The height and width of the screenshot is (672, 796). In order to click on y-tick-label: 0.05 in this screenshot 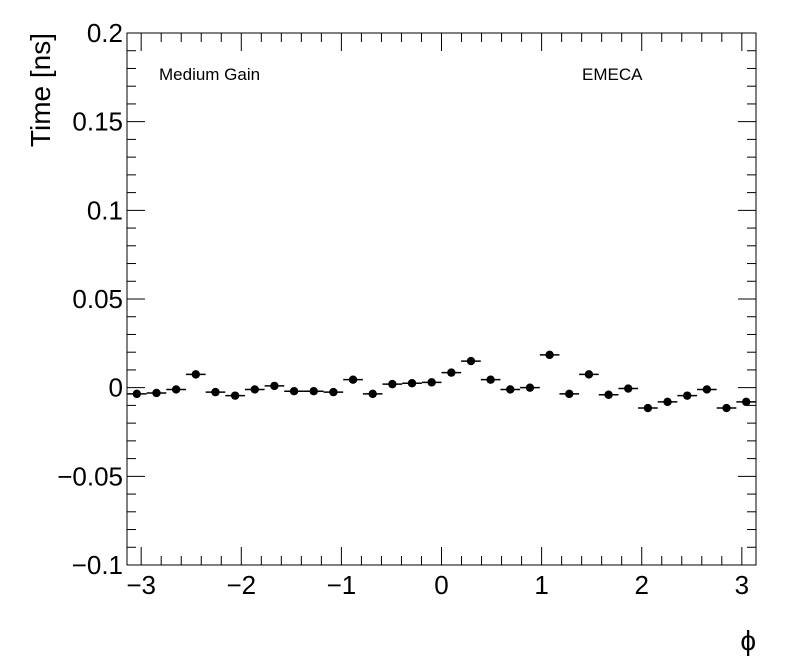, I will do `click(97, 299)`.